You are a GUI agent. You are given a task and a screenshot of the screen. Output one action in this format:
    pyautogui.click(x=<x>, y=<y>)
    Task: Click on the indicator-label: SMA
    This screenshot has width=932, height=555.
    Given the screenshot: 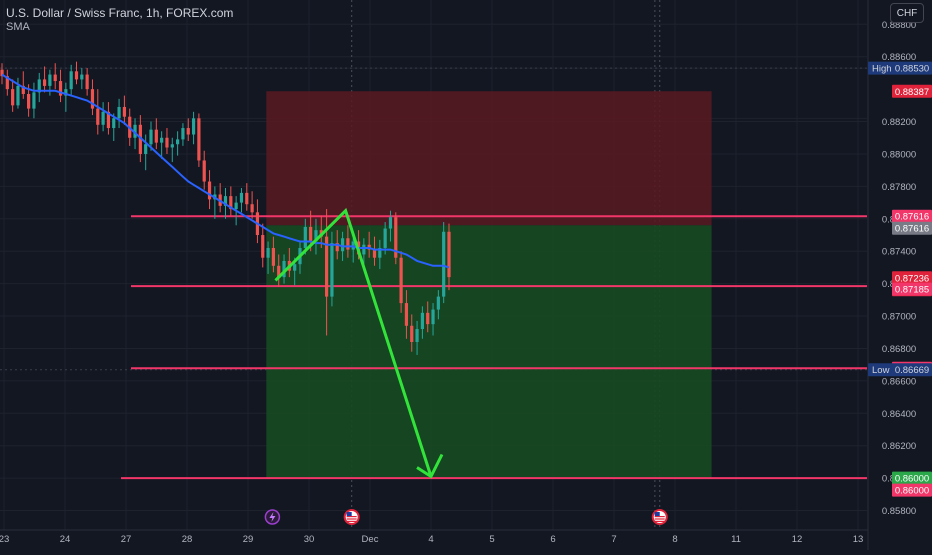 What is the action you would take?
    pyautogui.click(x=18, y=27)
    